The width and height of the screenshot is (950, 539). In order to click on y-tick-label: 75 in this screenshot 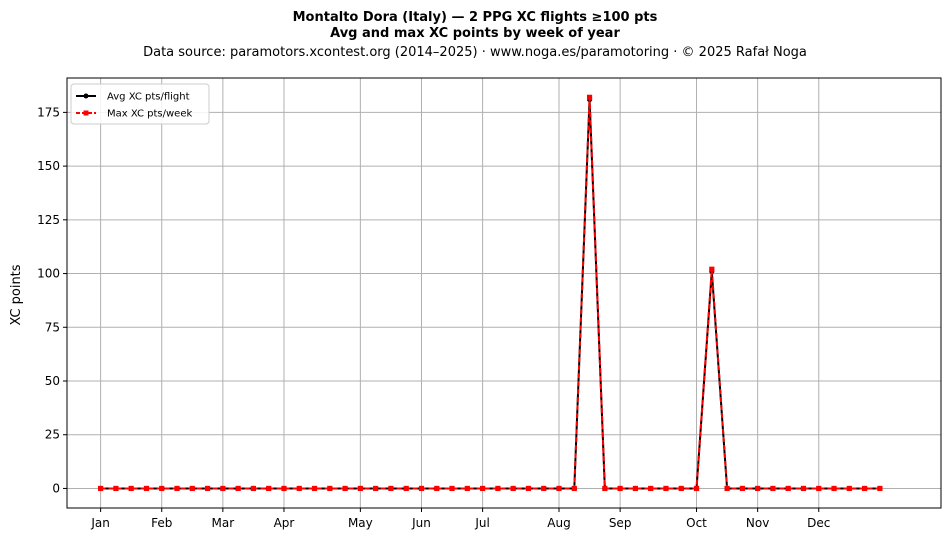, I will do `click(52, 327)`.